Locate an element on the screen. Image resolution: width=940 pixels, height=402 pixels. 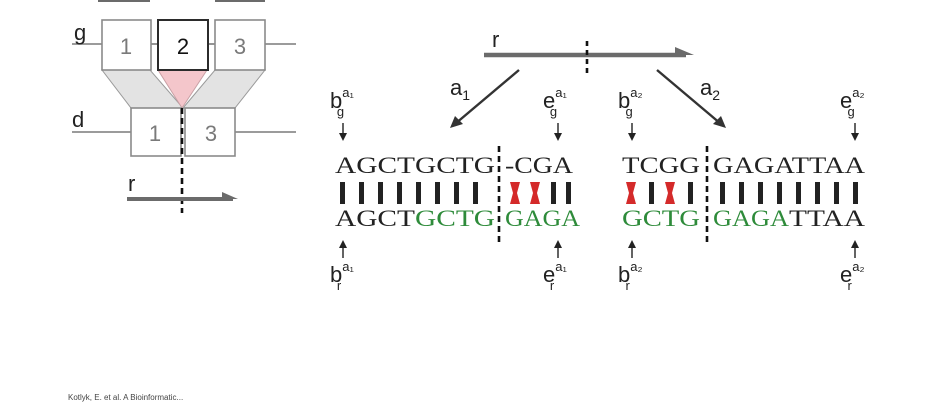
g-exon-label-1: 1 is located at coordinates (126, 46).